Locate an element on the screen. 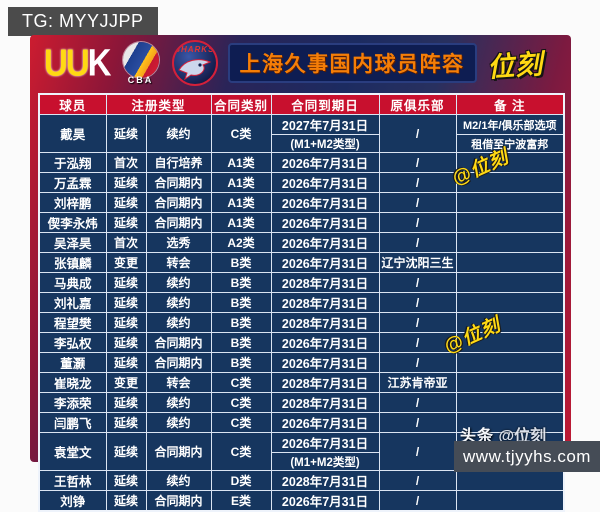 This screenshot has height=512, width=600. uuk-logo-text-yellow: UU is located at coordinates (67, 62).